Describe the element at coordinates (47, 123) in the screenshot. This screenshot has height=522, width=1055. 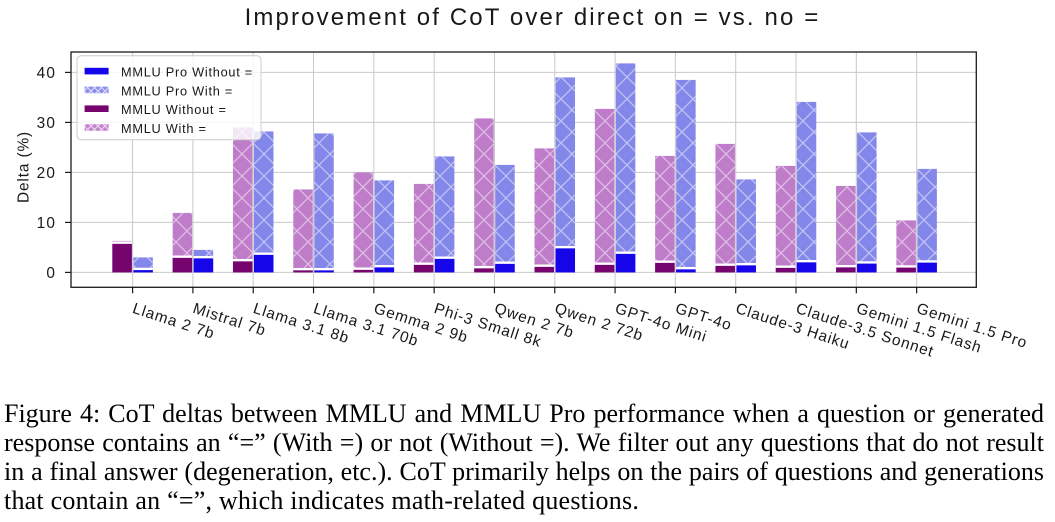
I see `svg-text: 30` at that location.